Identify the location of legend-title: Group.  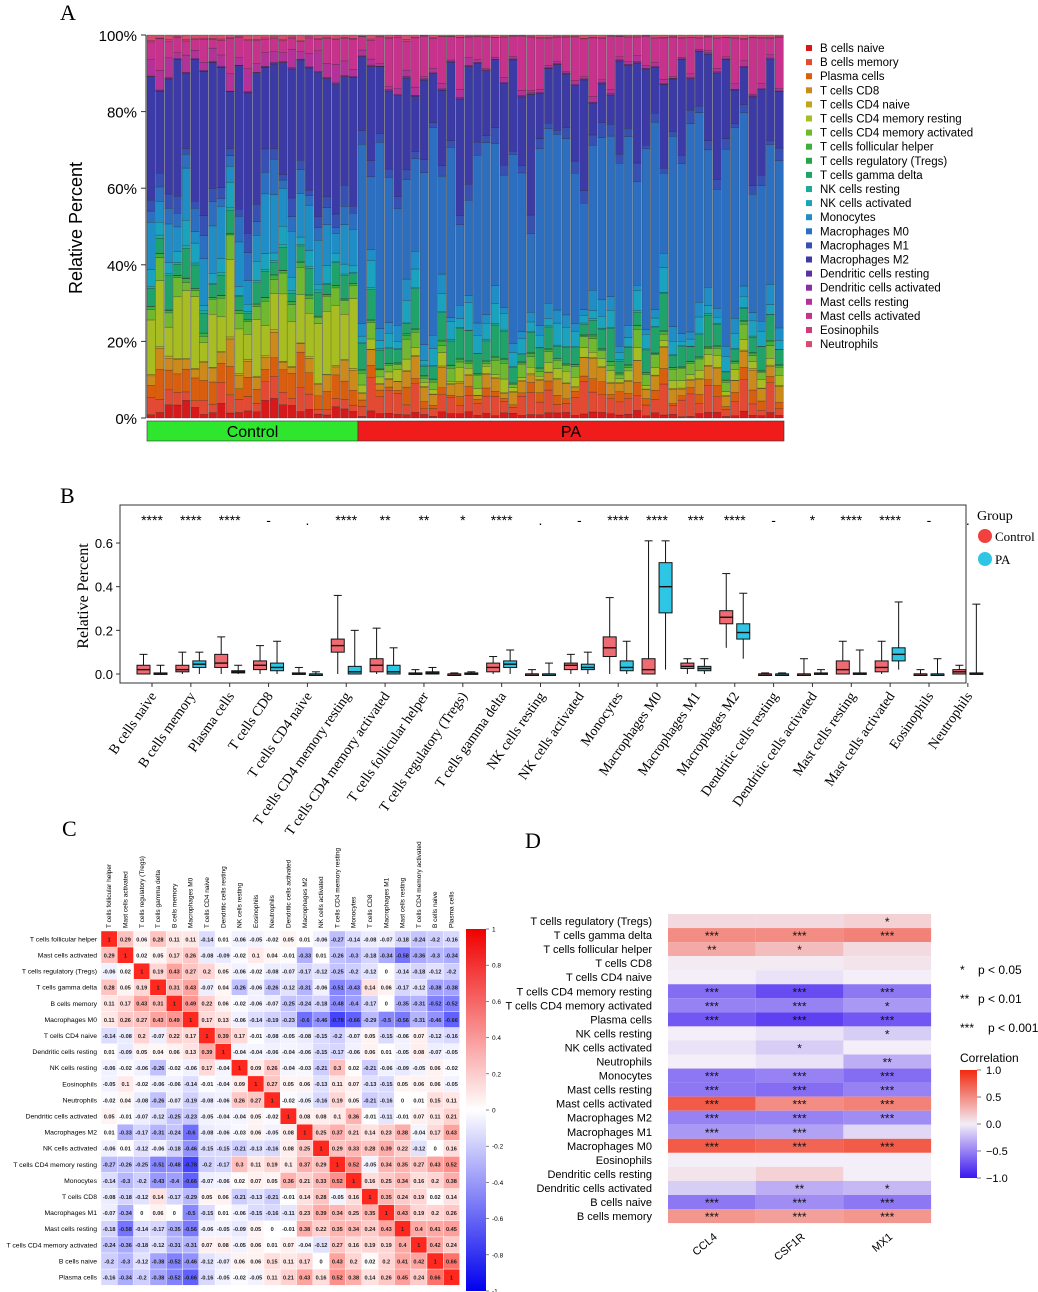
(995, 516).